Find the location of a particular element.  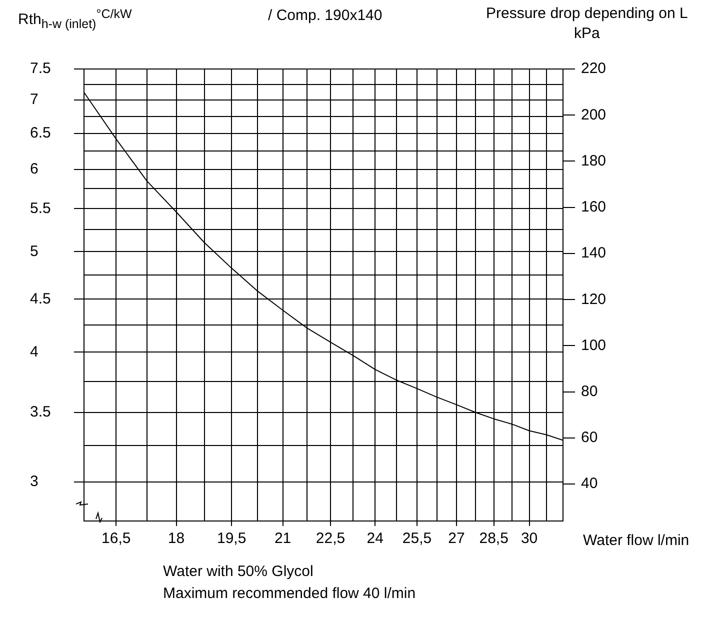

x-tick-label: 30 is located at coordinates (529, 539).